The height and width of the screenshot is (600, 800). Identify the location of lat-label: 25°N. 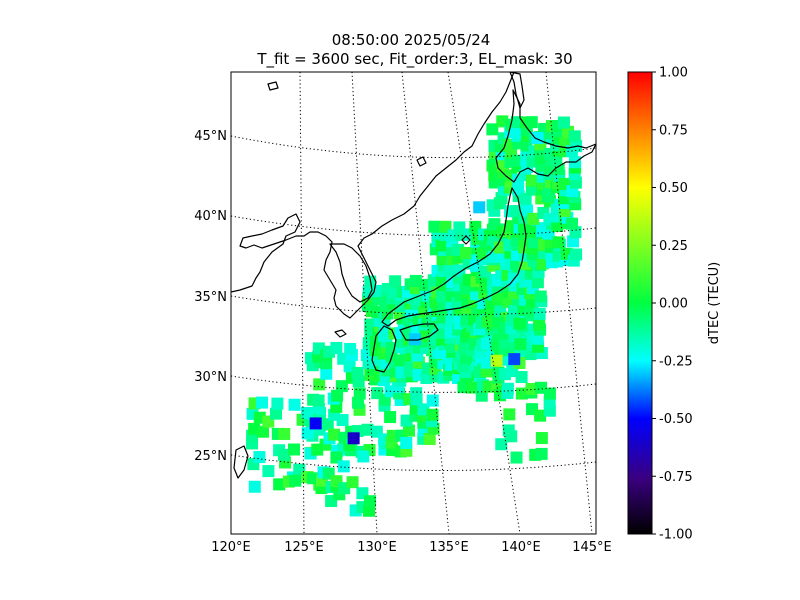
(210, 456).